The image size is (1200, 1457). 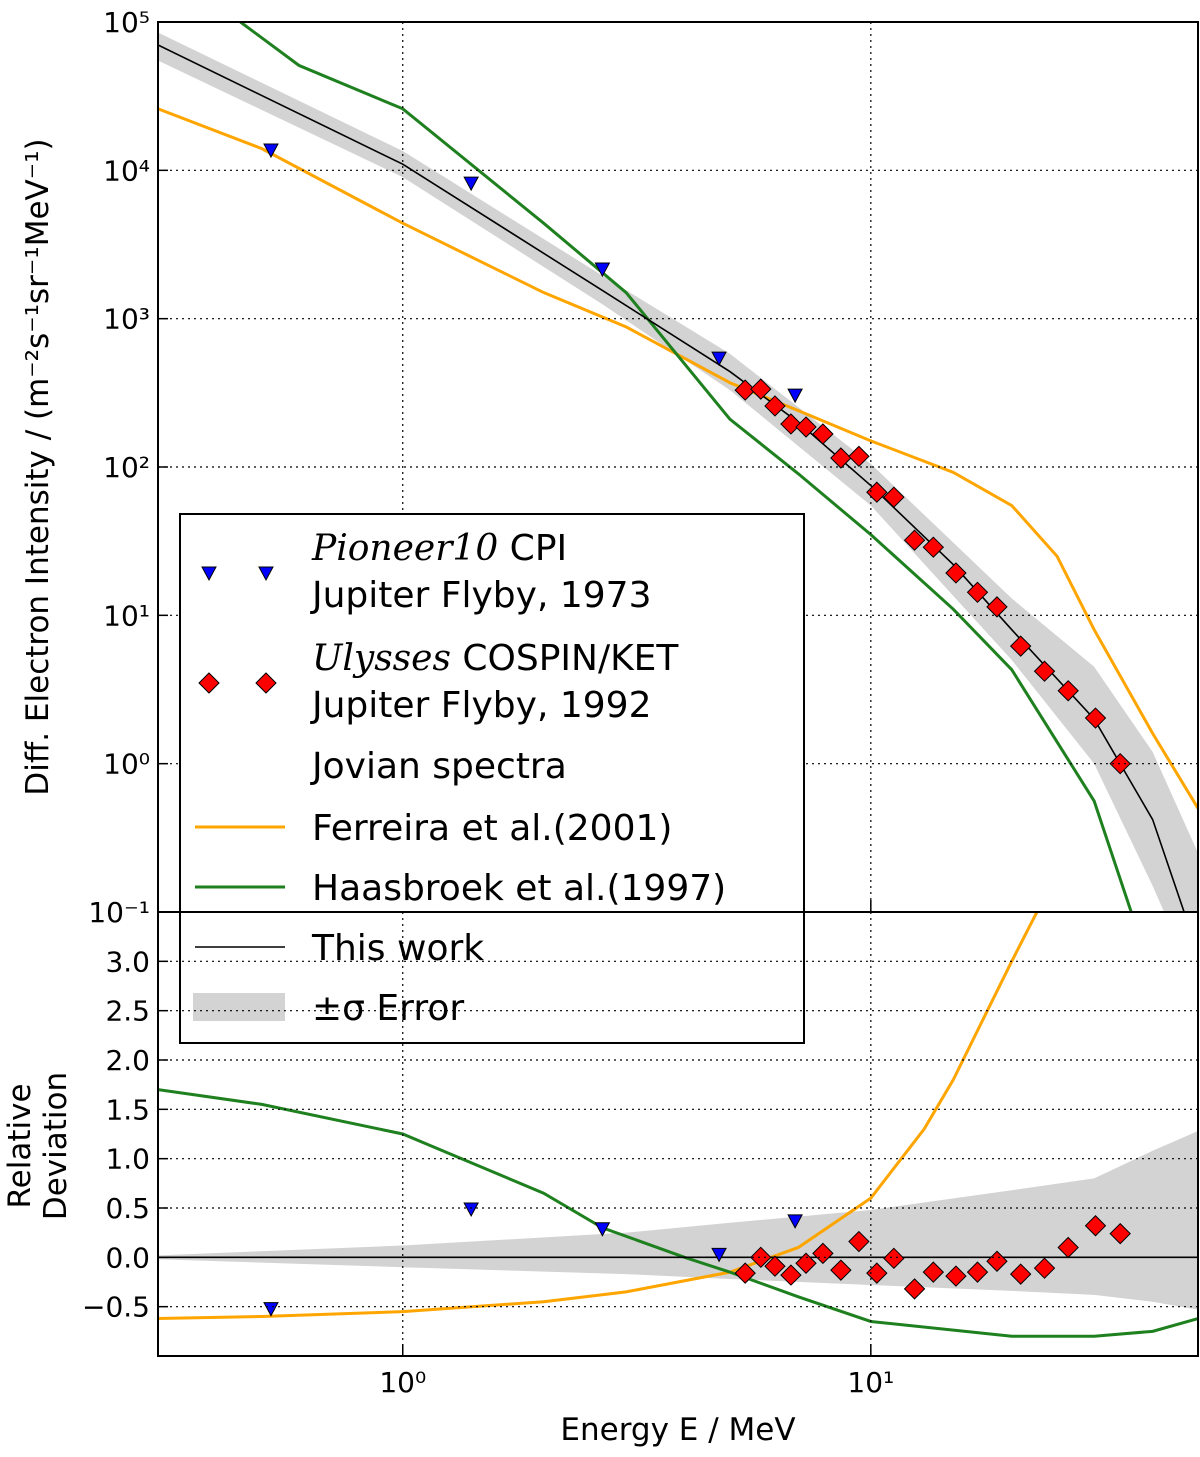 I want to click on error-band, so click(x=678, y=1220).